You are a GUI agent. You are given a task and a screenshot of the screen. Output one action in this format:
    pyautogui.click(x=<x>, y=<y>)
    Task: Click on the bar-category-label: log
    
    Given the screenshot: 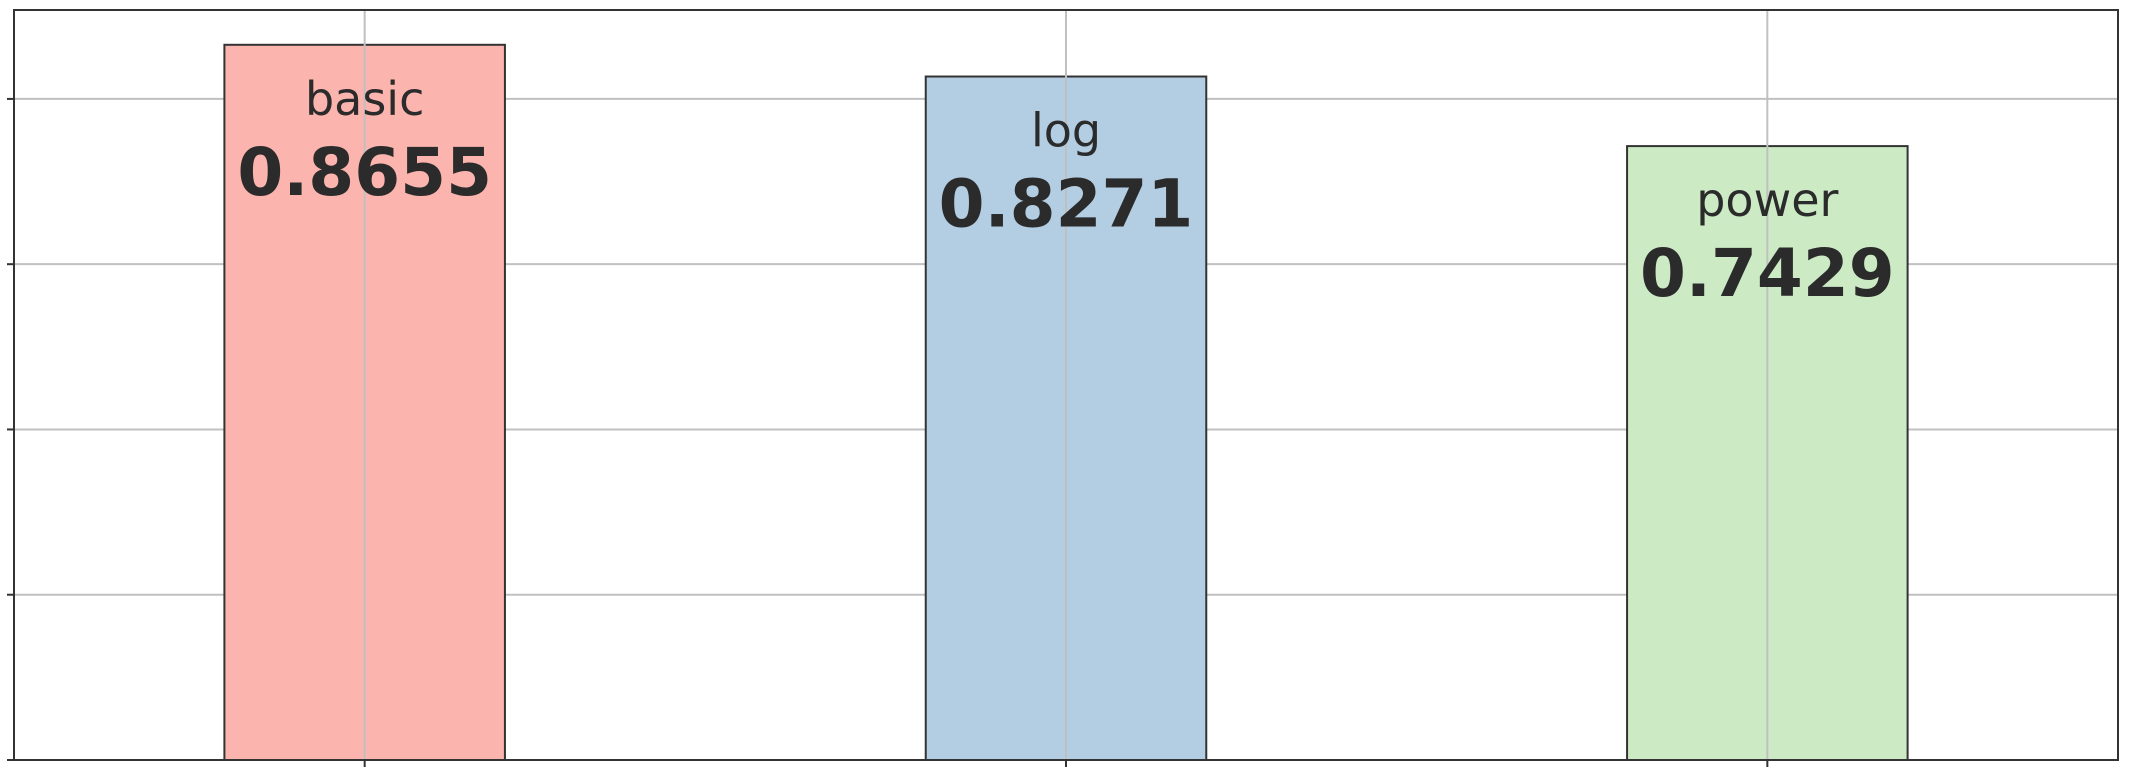 What is the action you would take?
    pyautogui.click(x=1066, y=131)
    